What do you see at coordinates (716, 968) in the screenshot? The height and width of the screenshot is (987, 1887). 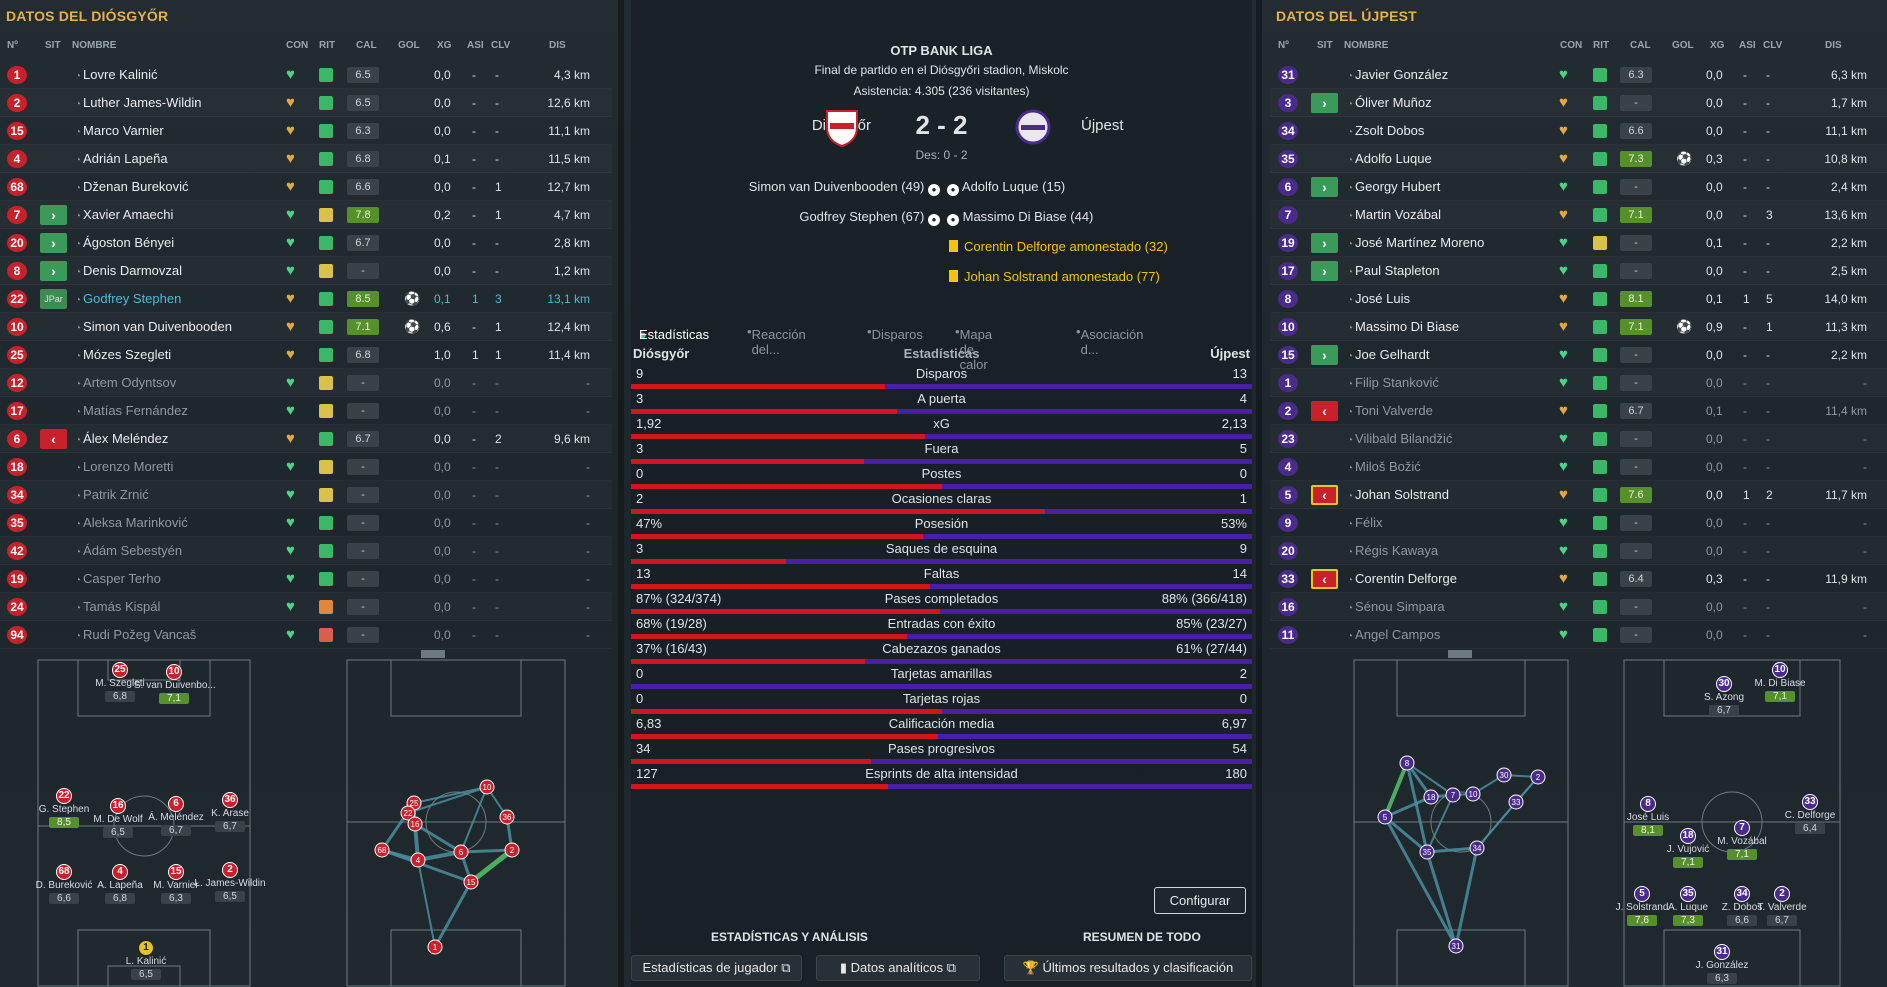 I see `player-stats-button: Estadísticas de jugador ⧉` at bounding box center [716, 968].